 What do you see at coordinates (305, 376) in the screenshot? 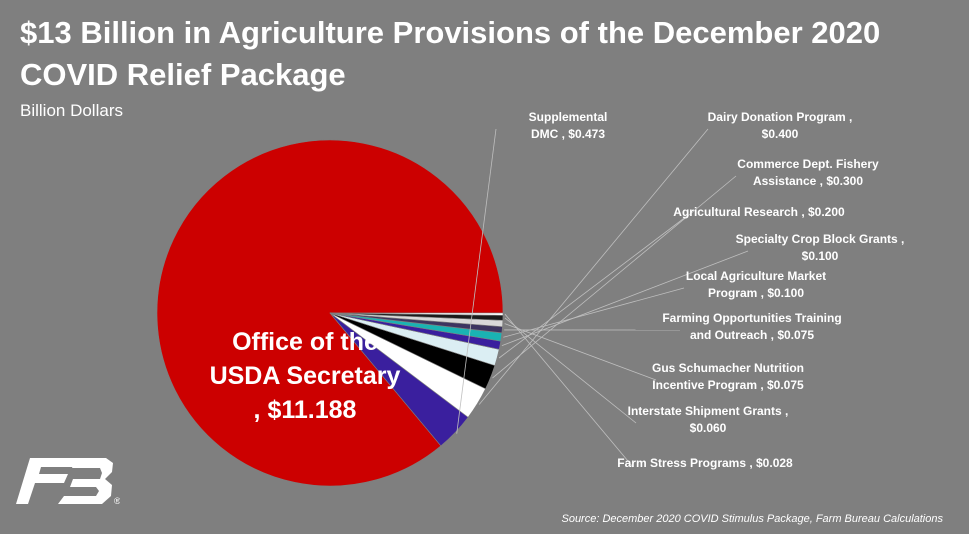
I see `data-label-0-line-1: USDA Secretary` at bounding box center [305, 376].